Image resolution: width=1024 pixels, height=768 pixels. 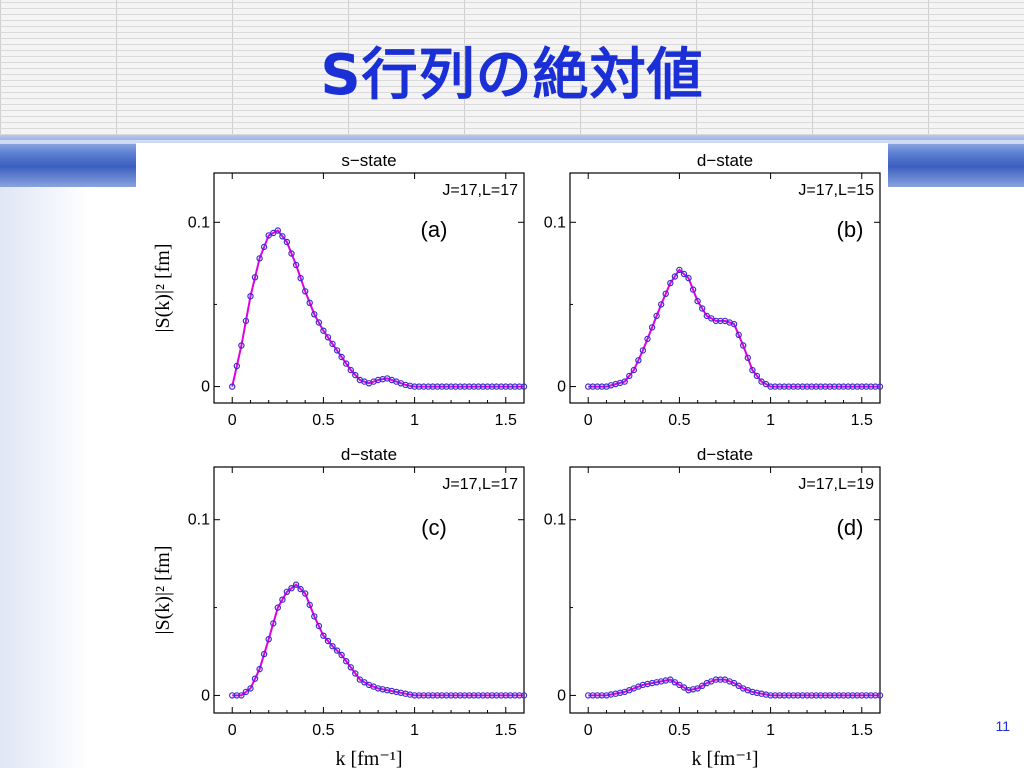 I want to click on panel-a-series-line, so click(x=377, y=308).